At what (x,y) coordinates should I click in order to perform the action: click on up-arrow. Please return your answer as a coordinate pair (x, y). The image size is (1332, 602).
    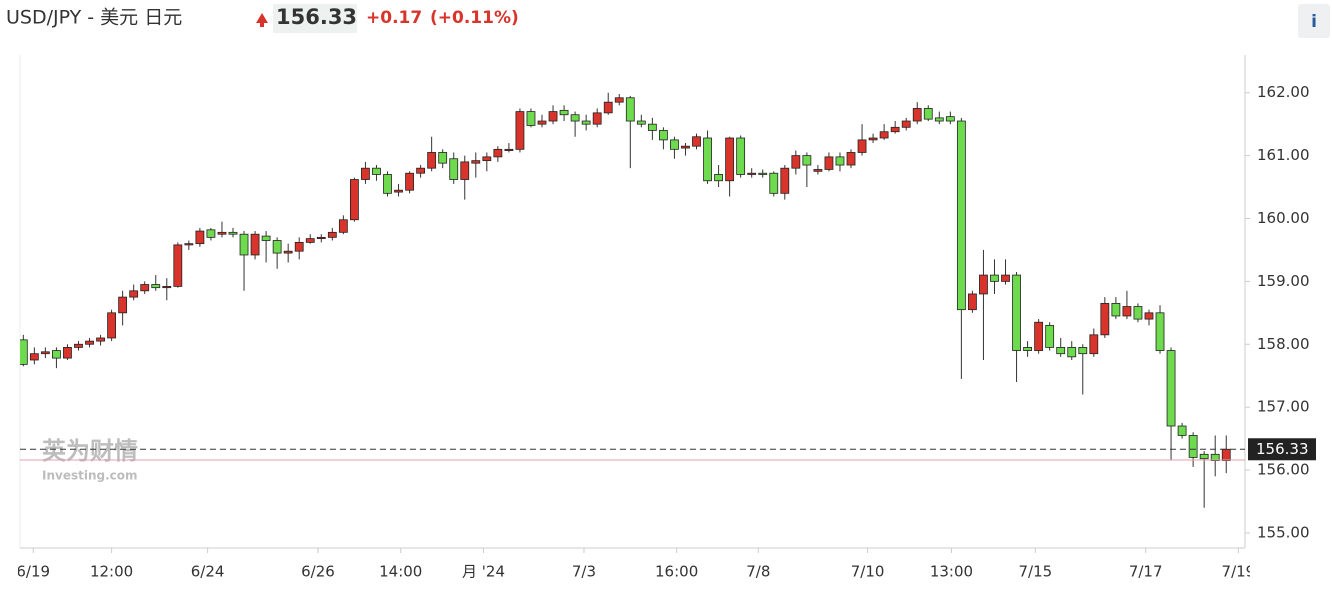
    Looking at the image, I should click on (262, 20).